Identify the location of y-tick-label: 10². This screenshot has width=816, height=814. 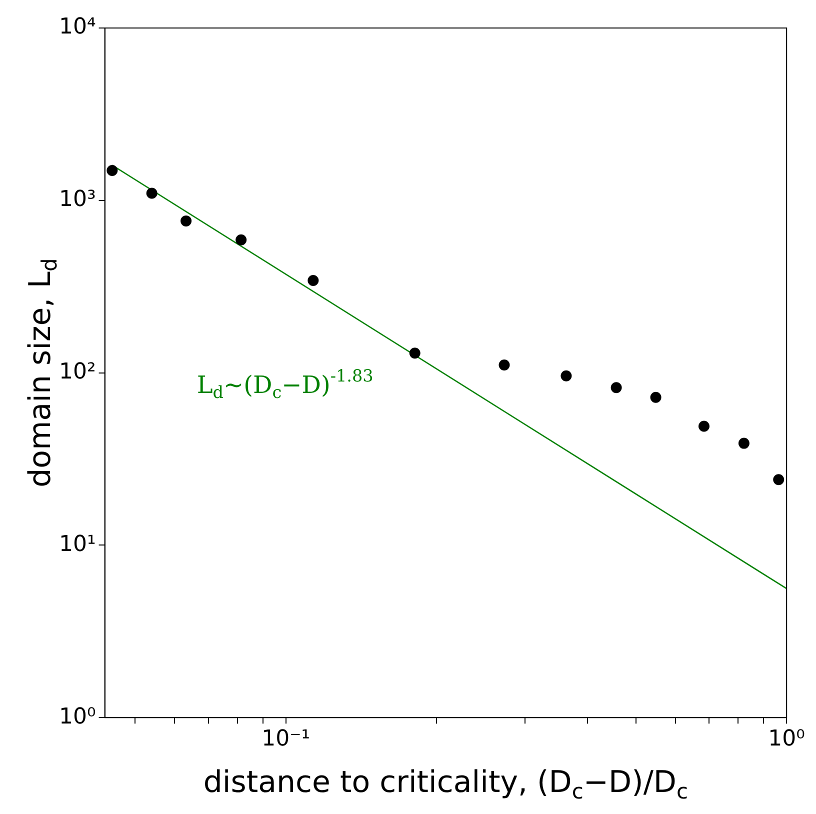
(77, 372).